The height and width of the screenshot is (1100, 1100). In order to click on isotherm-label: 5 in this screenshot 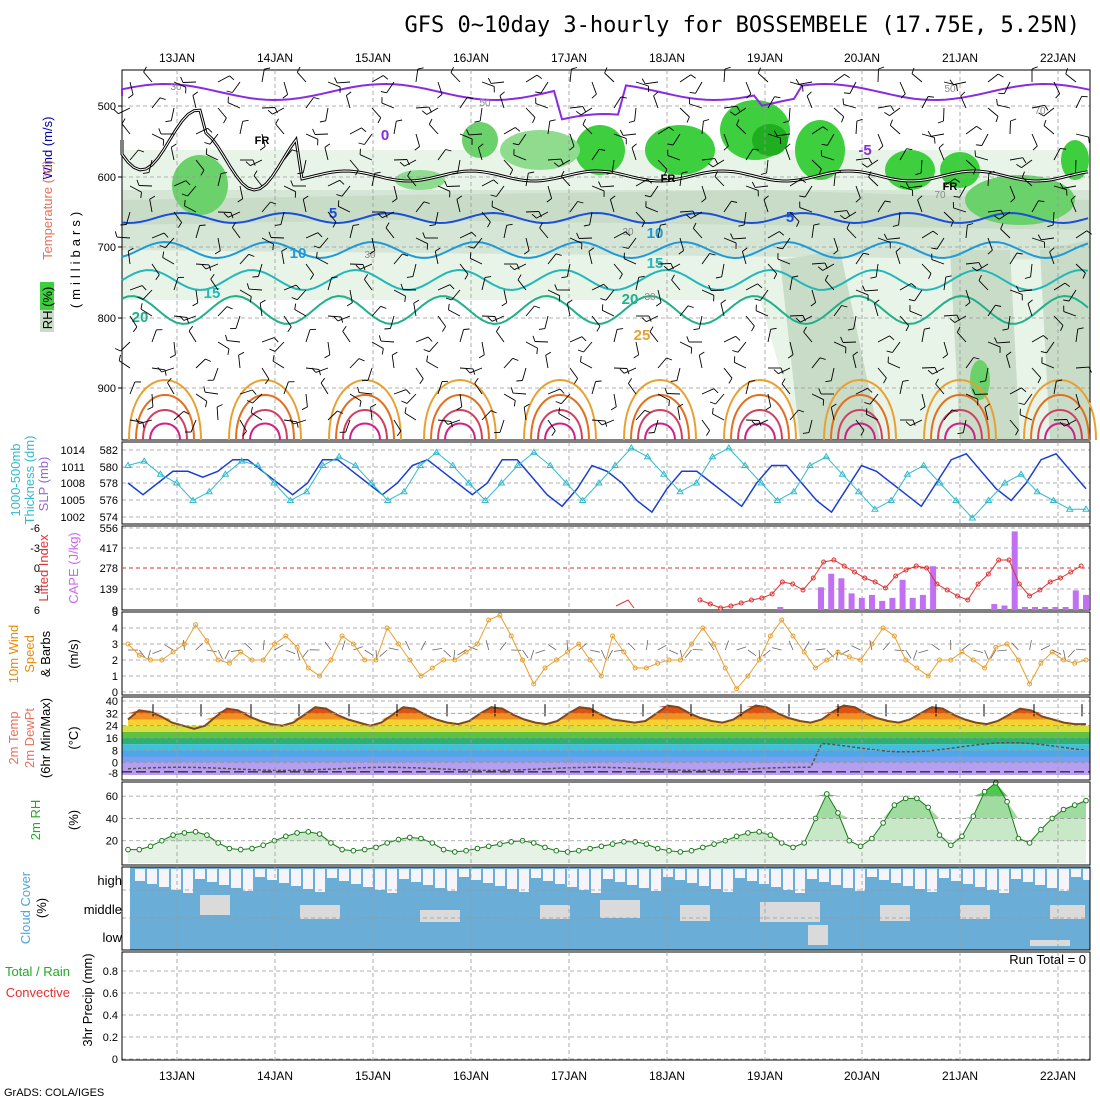, I will do `click(790, 217)`.